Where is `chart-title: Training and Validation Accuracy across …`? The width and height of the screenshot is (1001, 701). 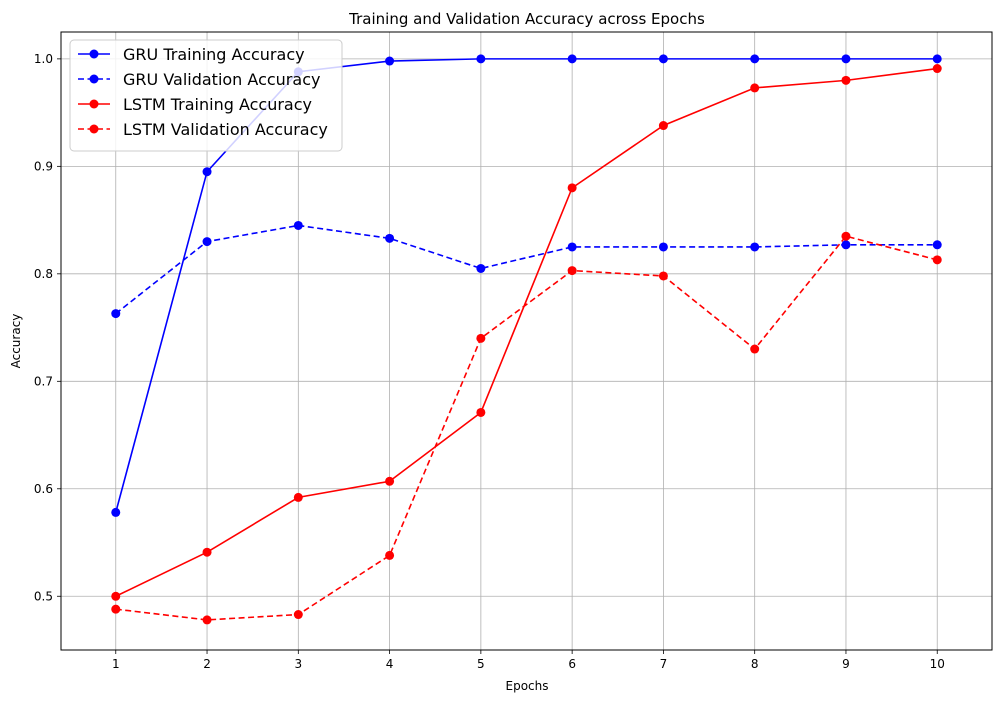
chart-title: Training and Validation Accuracy across … is located at coordinates (526, 19).